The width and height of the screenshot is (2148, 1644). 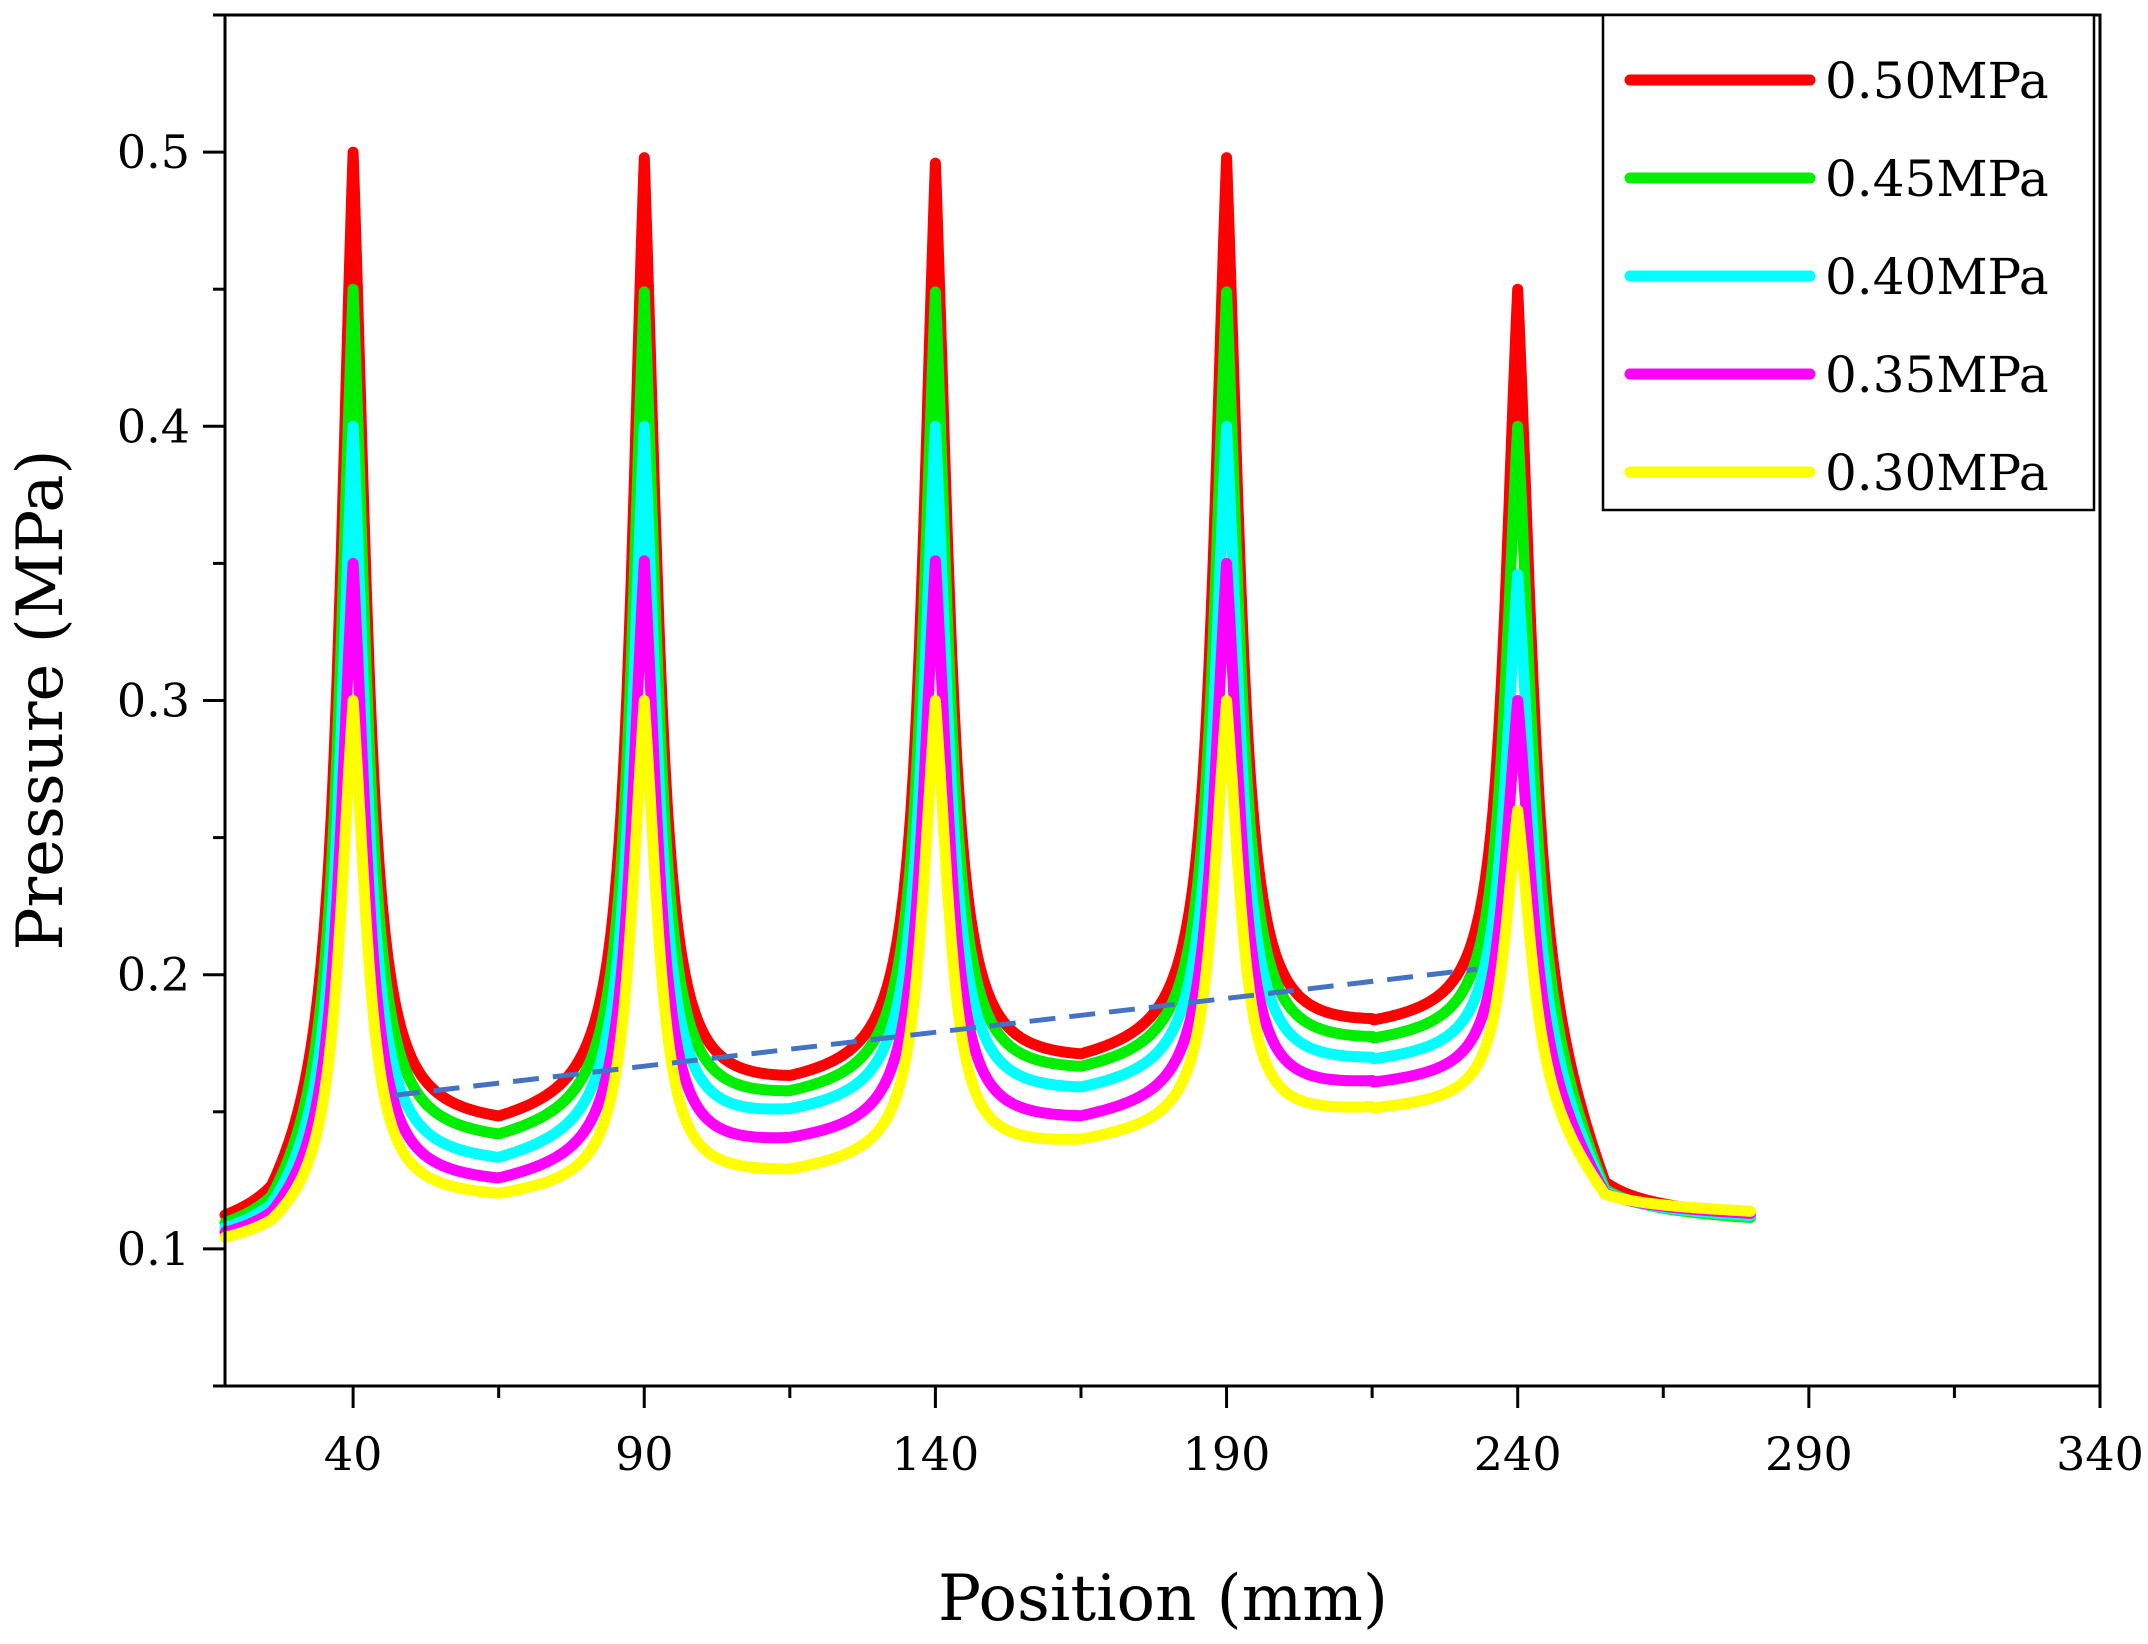 I want to click on legend-label: 0.30MPa, so click(x=1937, y=473).